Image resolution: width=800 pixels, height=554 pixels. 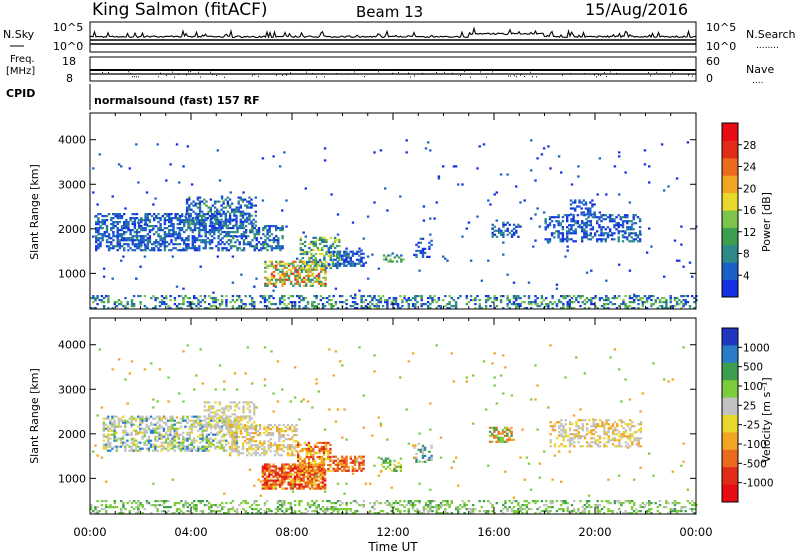 What do you see at coordinates (179, 509) in the screenshot?
I see `velocity-cell-1987` at bounding box center [179, 509].